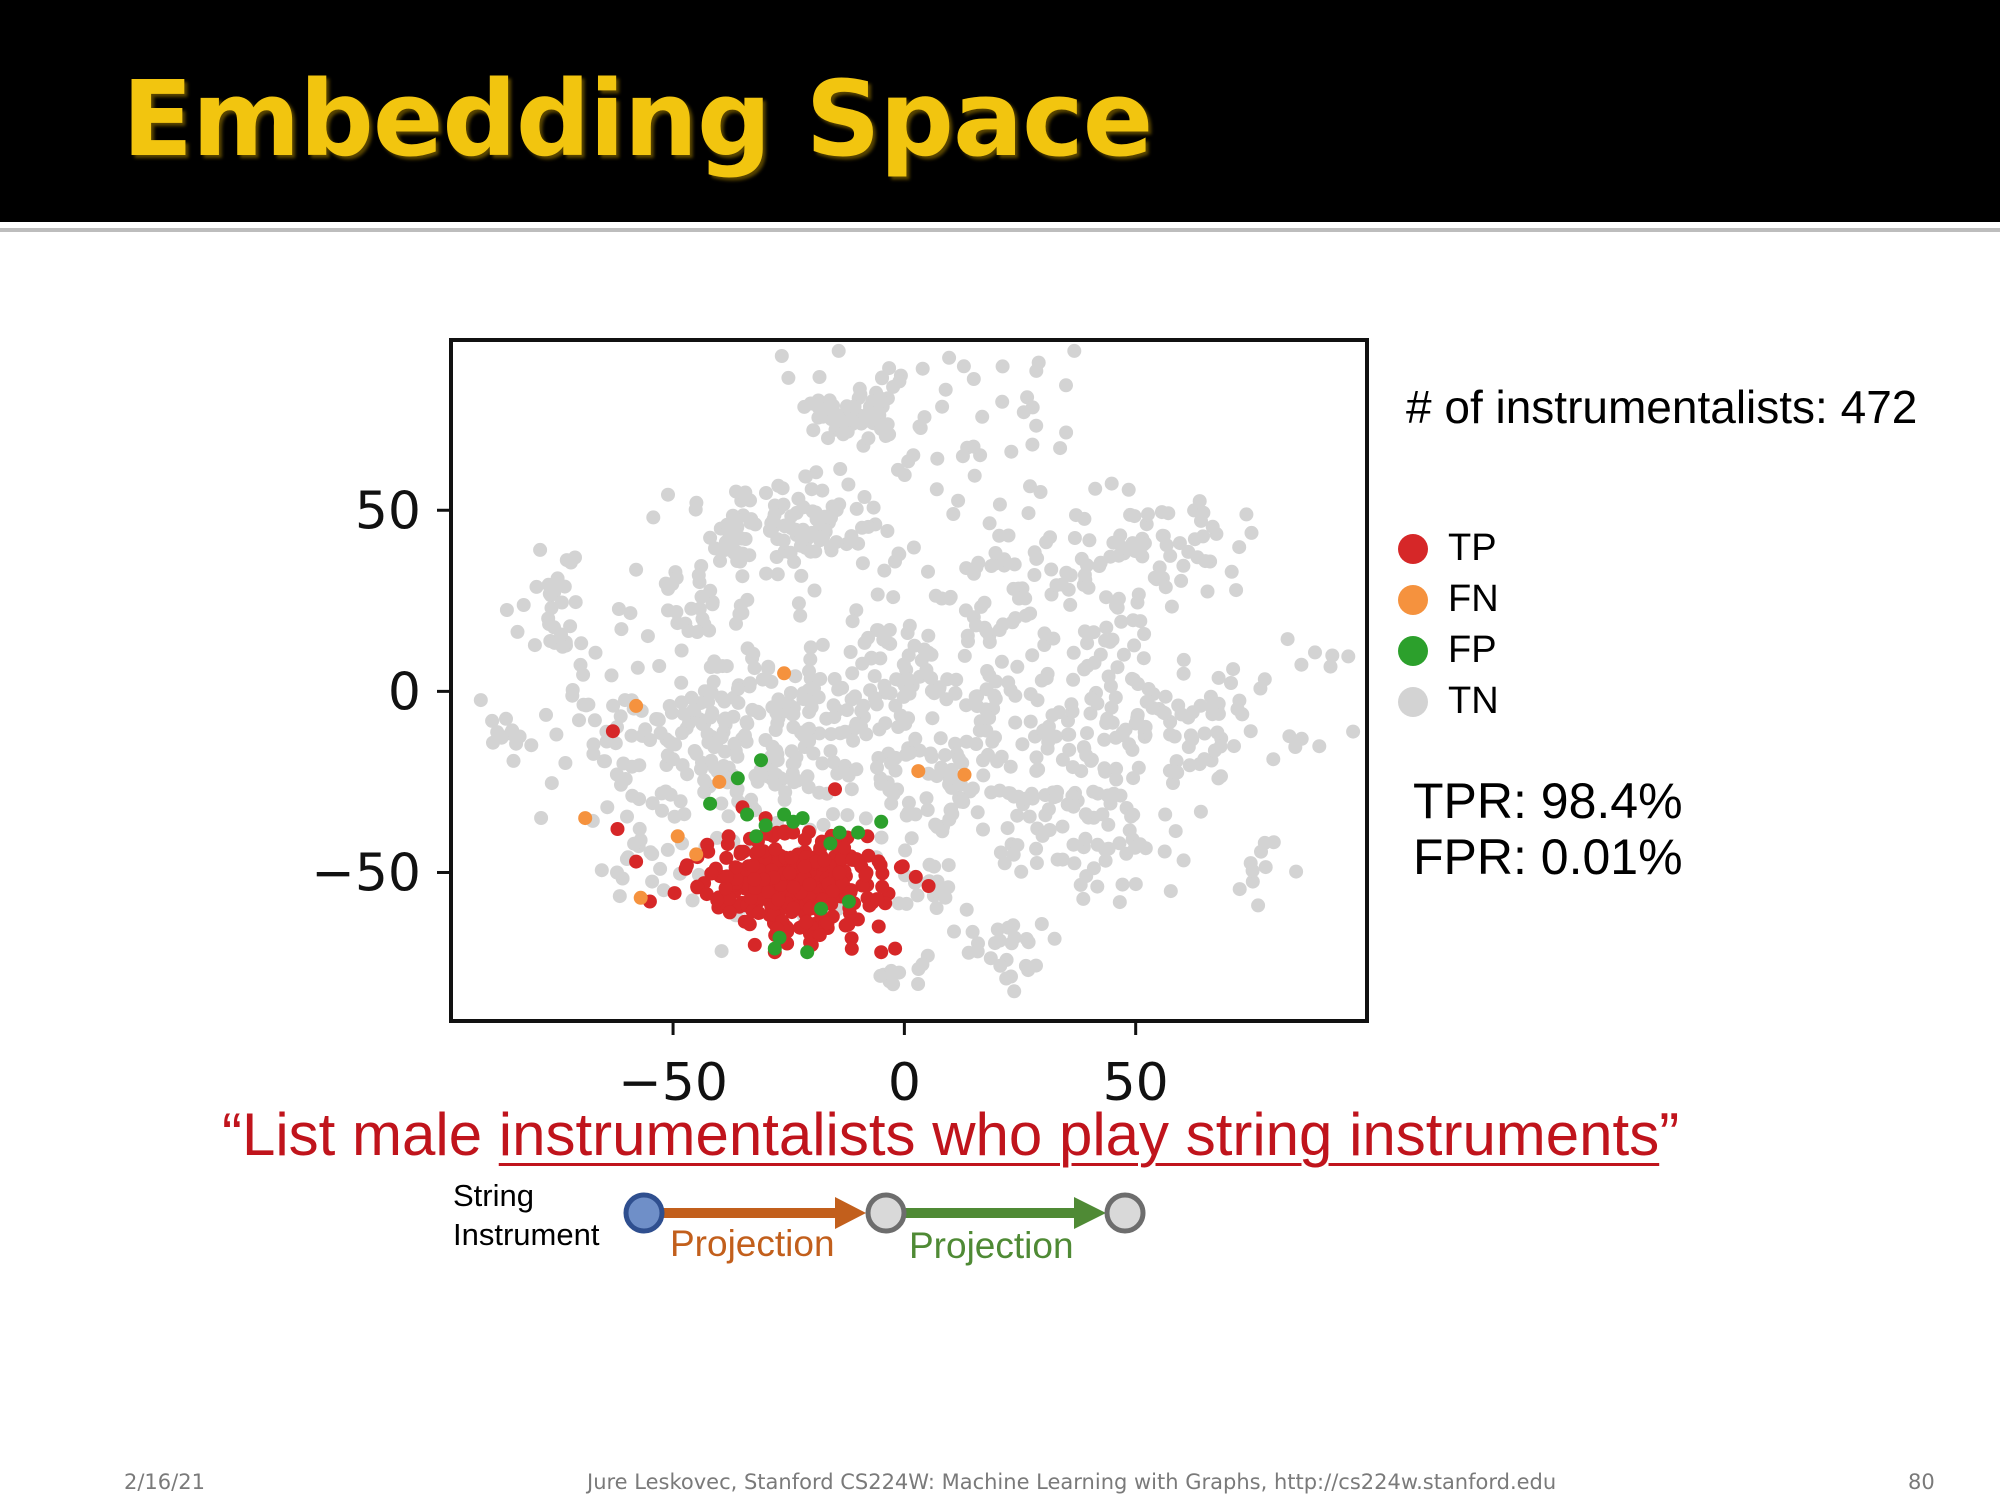 The image size is (2000, 1500). I want to click on legend-item-fp: FP, so click(1448, 650).